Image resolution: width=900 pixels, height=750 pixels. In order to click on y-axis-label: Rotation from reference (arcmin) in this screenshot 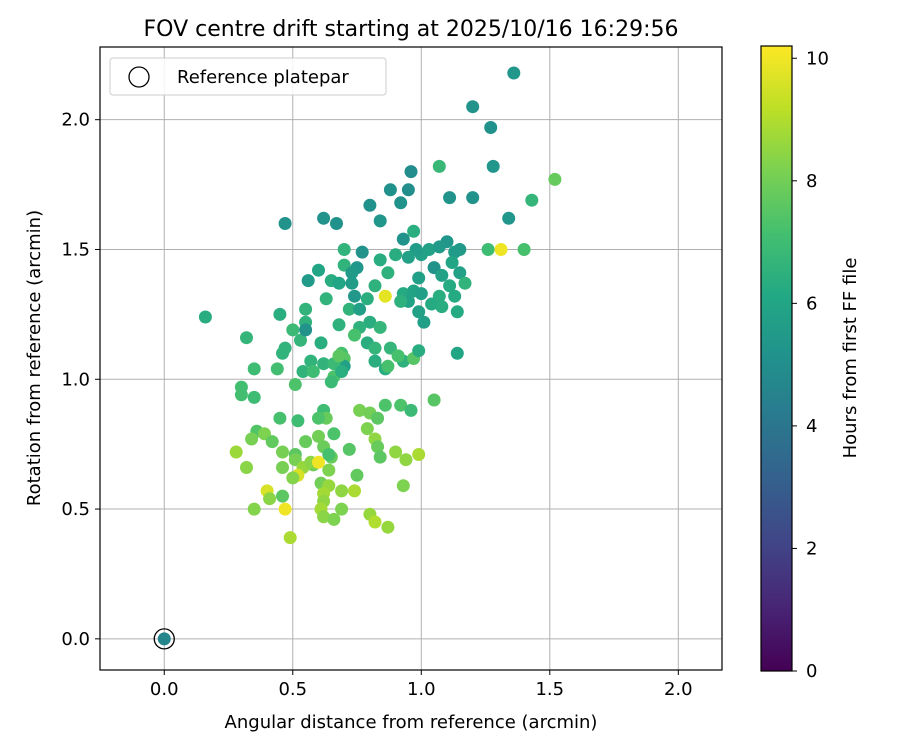, I will do `click(34, 358)`.